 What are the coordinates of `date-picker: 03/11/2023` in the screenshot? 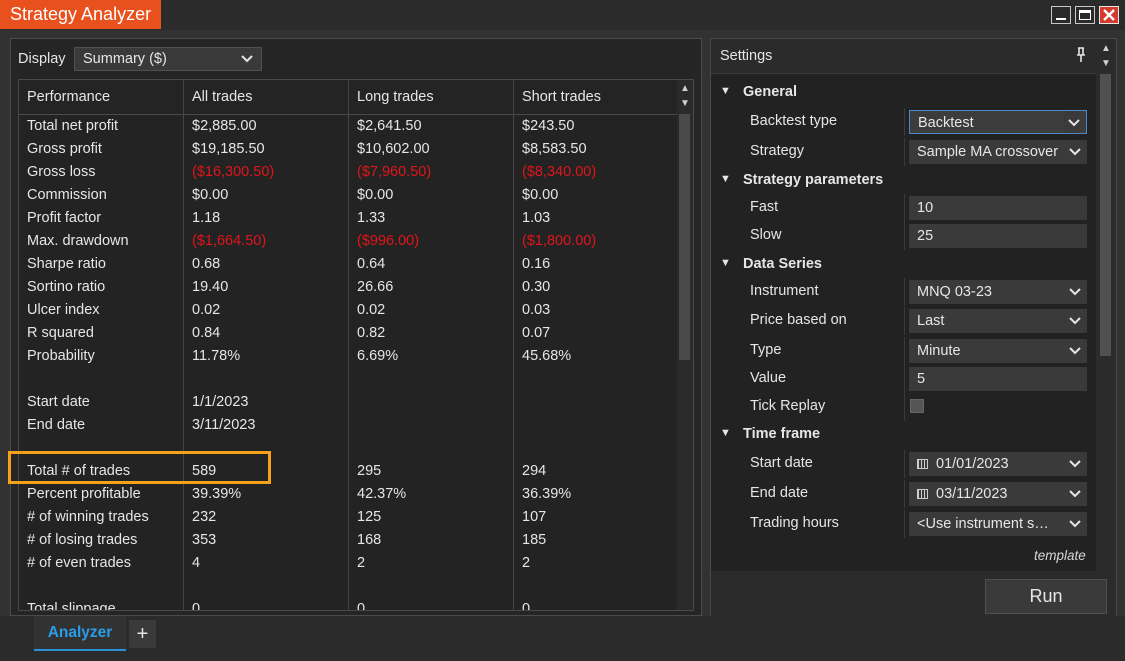 It's located at (998, 494).